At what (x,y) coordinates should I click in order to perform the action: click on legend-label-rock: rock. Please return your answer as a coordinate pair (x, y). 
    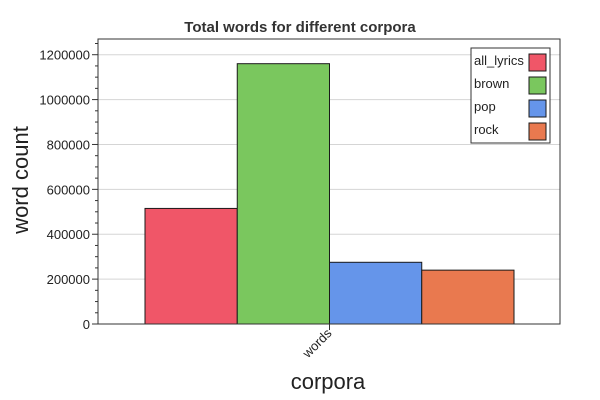
    Looking at the image, I should click on (486, 129).